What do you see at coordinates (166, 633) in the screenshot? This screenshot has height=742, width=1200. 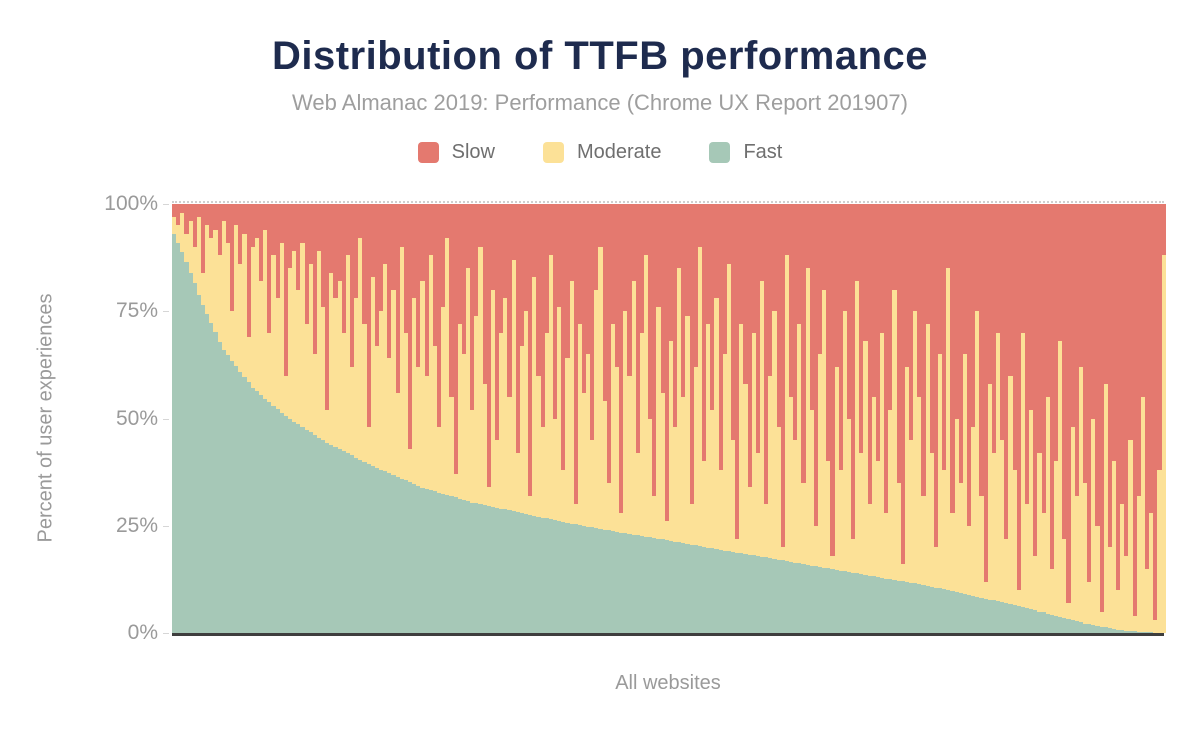 I see `y-tick-mark` at bounding box center [166, 633].